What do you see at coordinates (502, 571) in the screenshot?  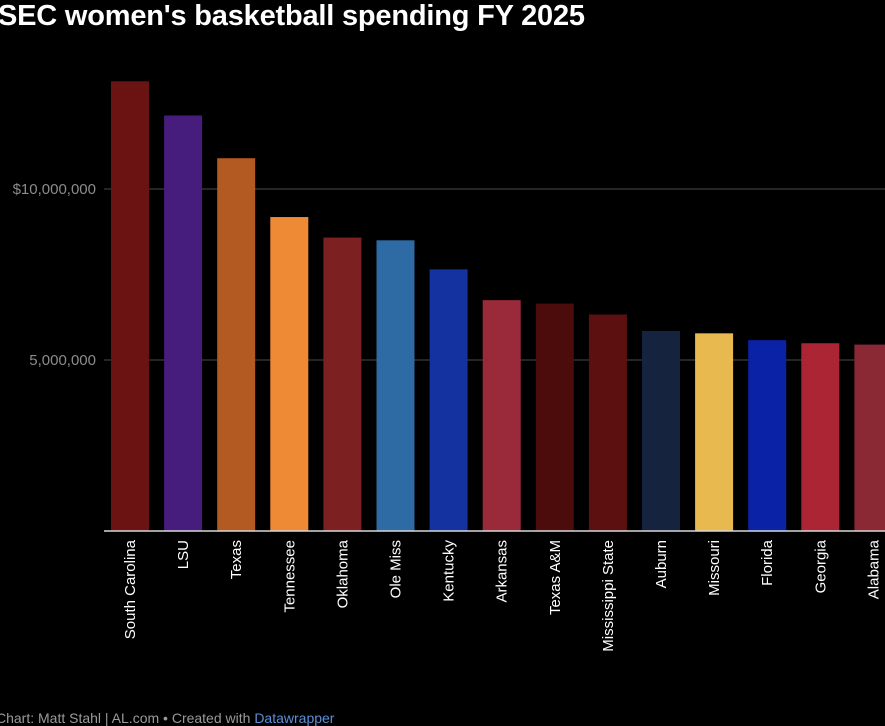 I see `x-tick-label: Arkansas` at bounding box center [502, 571].